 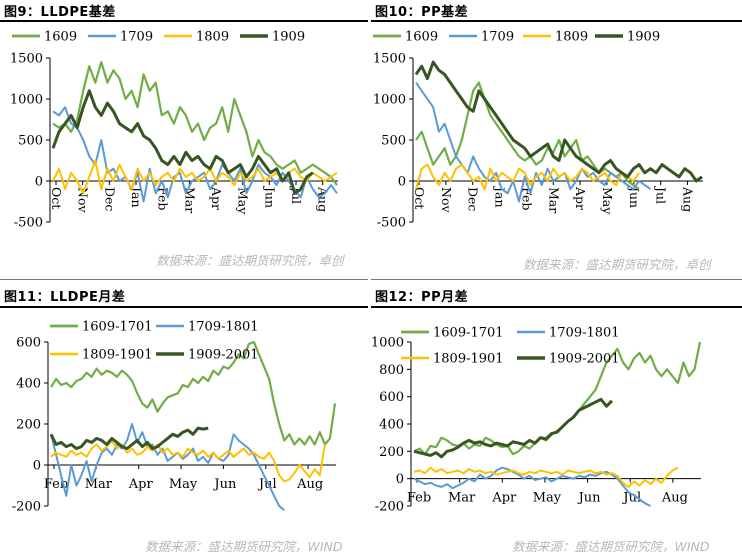 What do you see at coordinates (419, 498) in the screenshot?
I see `x-tick-label: Feb` at bounding box center [419, 498].